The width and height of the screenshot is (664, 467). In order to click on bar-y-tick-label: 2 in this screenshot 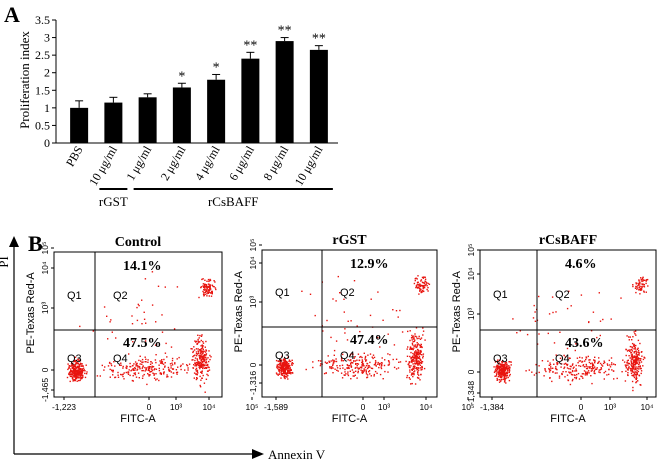, I will do `click(47, 73)`.